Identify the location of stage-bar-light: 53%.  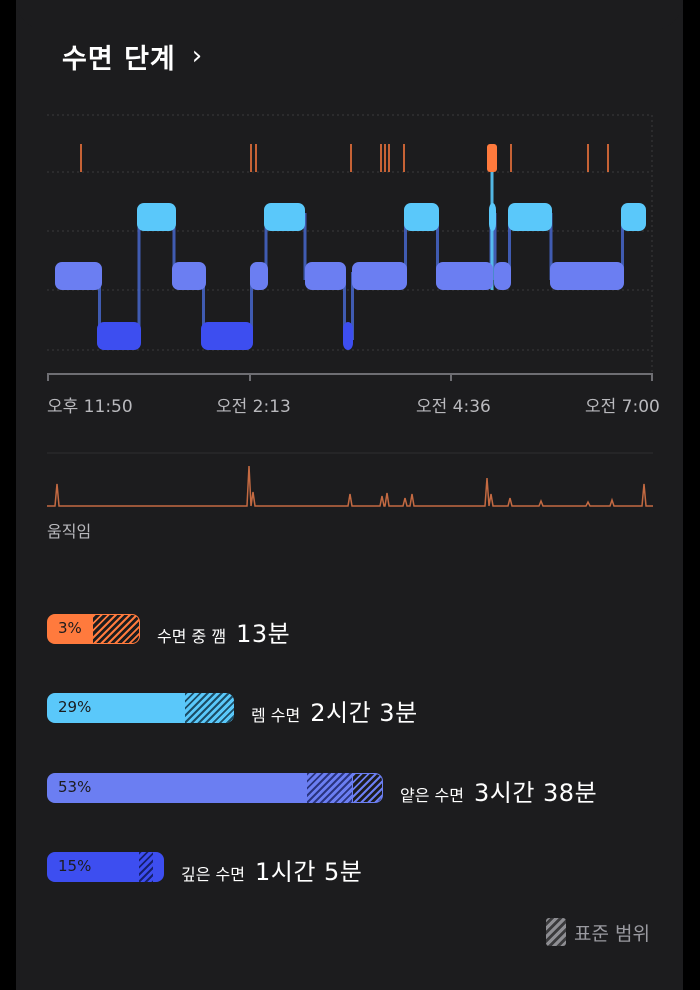
(199, 788).